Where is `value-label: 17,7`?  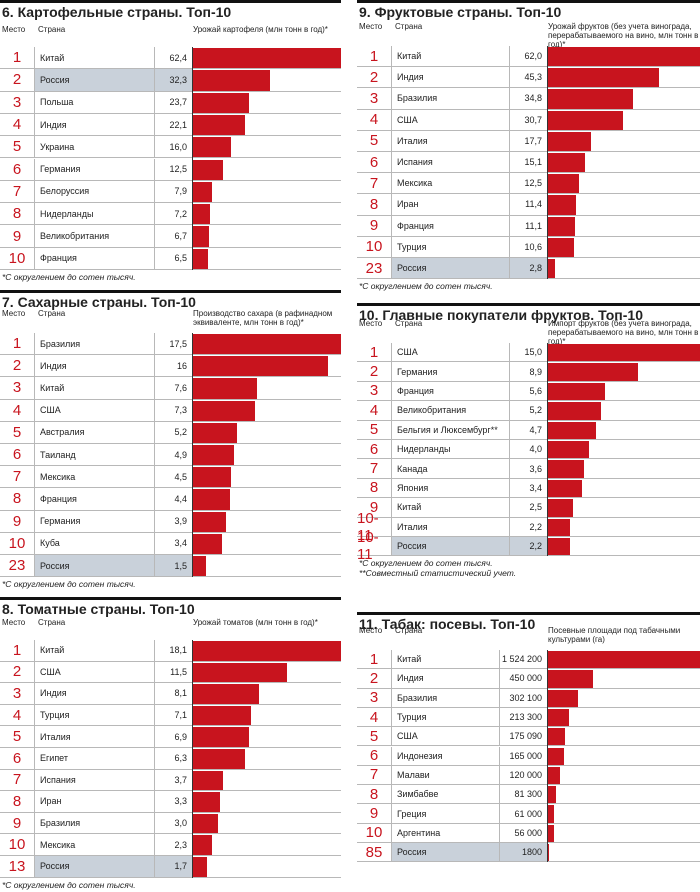 value-label: 17,7 is located at coordinates (529, 141).